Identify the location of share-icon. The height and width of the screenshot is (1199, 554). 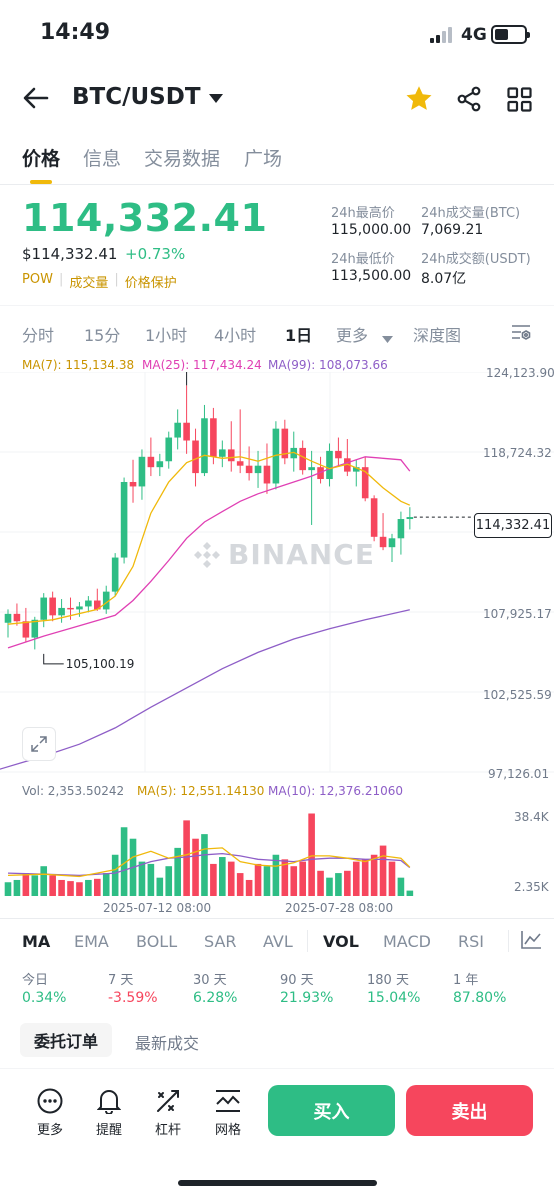
(469, 99).